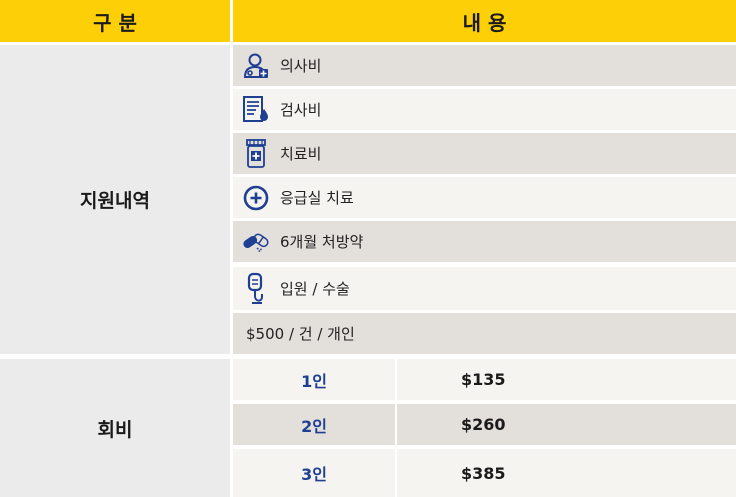  Describe the element at coordinates (115, 428) in the screenshot. I see `fee-label: 회비` at that location.